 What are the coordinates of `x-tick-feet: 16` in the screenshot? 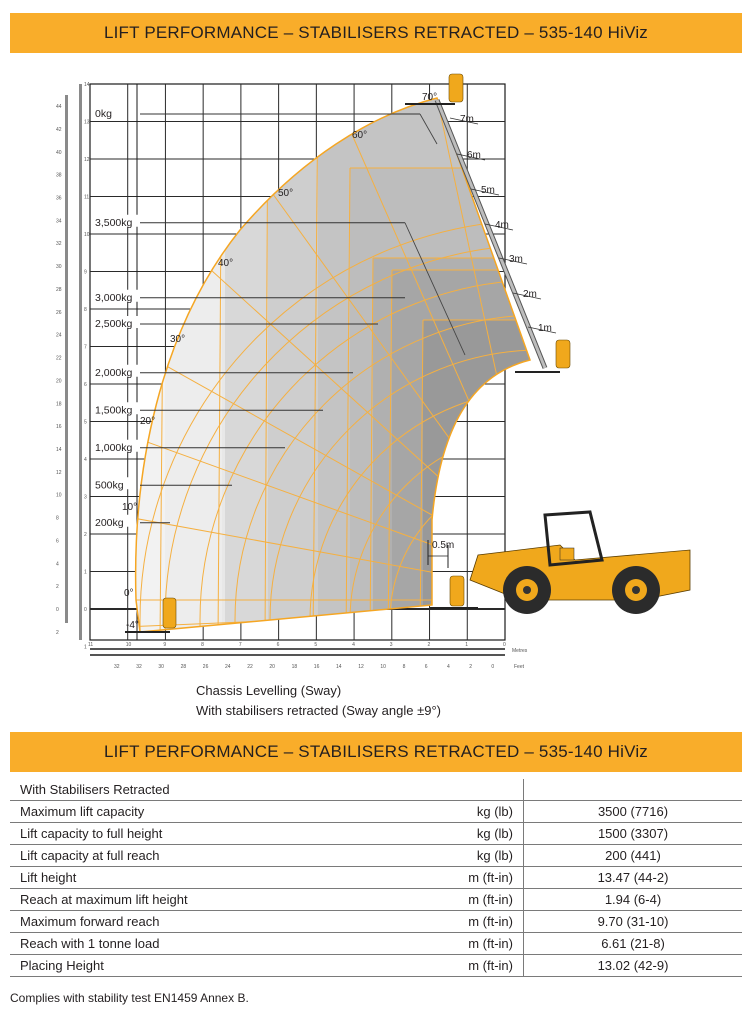 It's located at (317, 667).